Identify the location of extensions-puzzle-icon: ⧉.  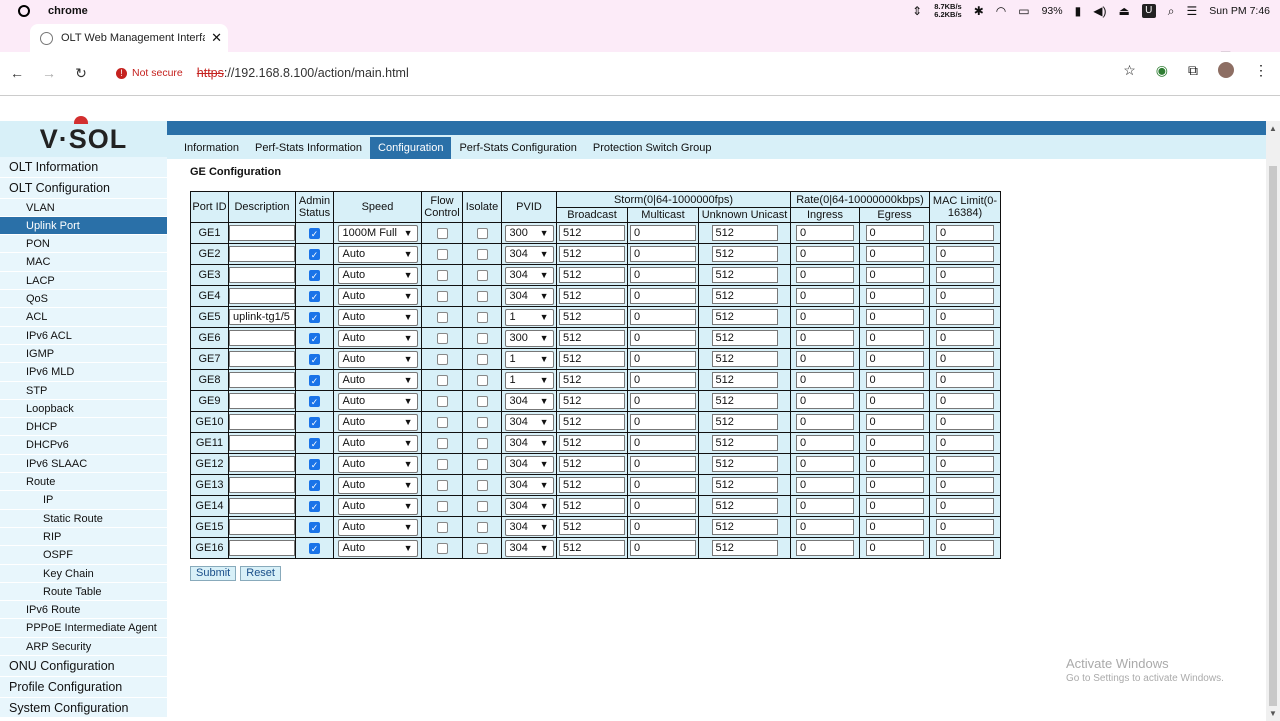
(1193, 70).